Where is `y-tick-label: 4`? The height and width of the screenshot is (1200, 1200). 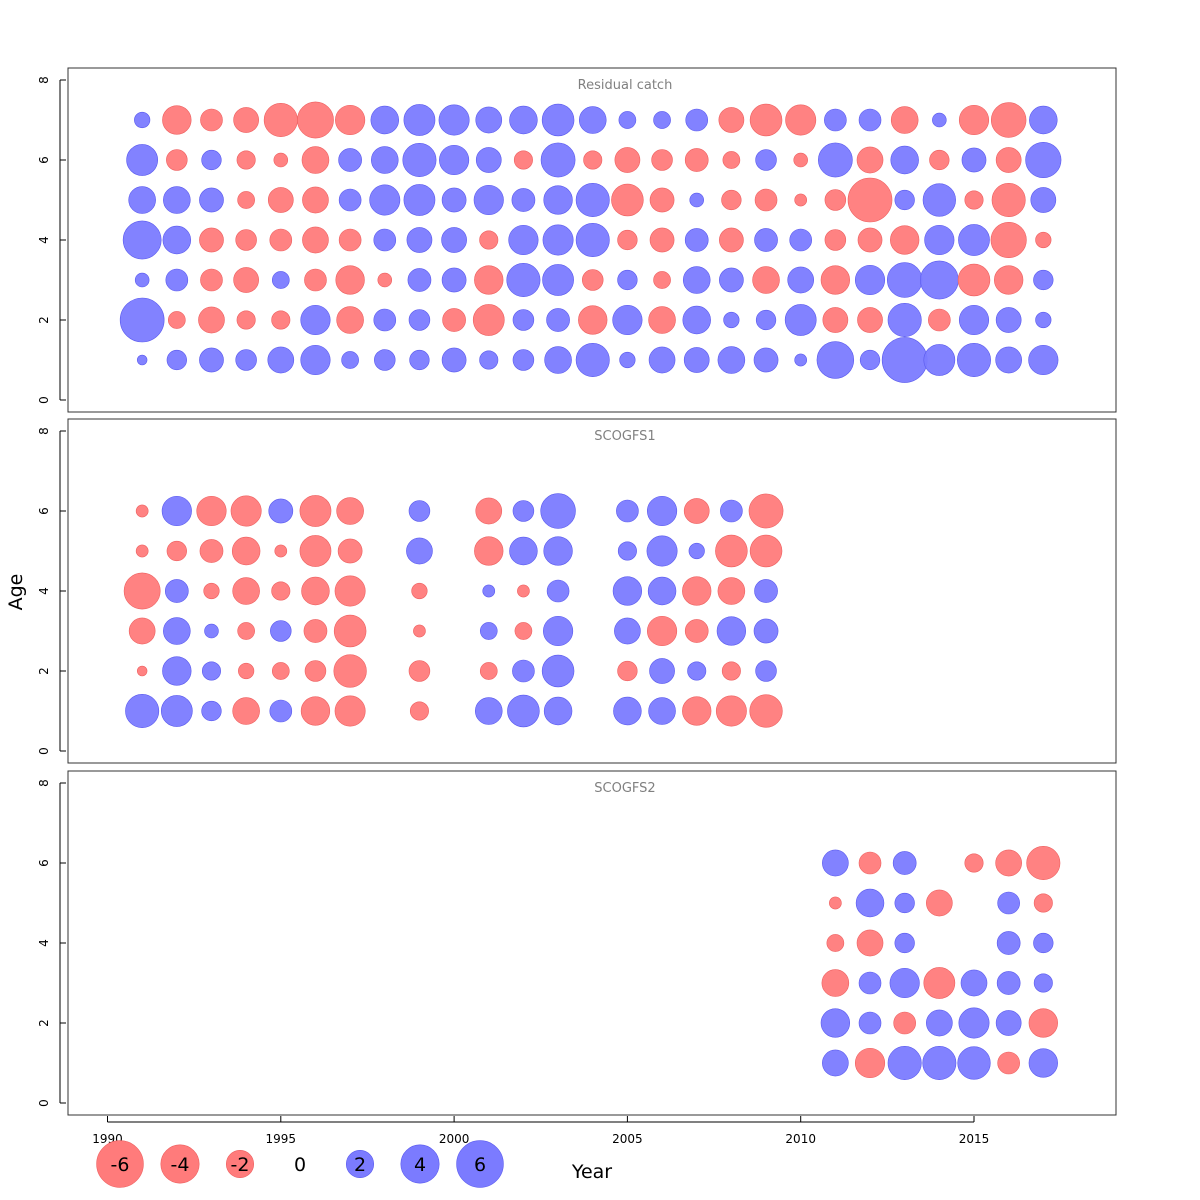
y-tick-label: 4 is located at coordinates (44, 240).